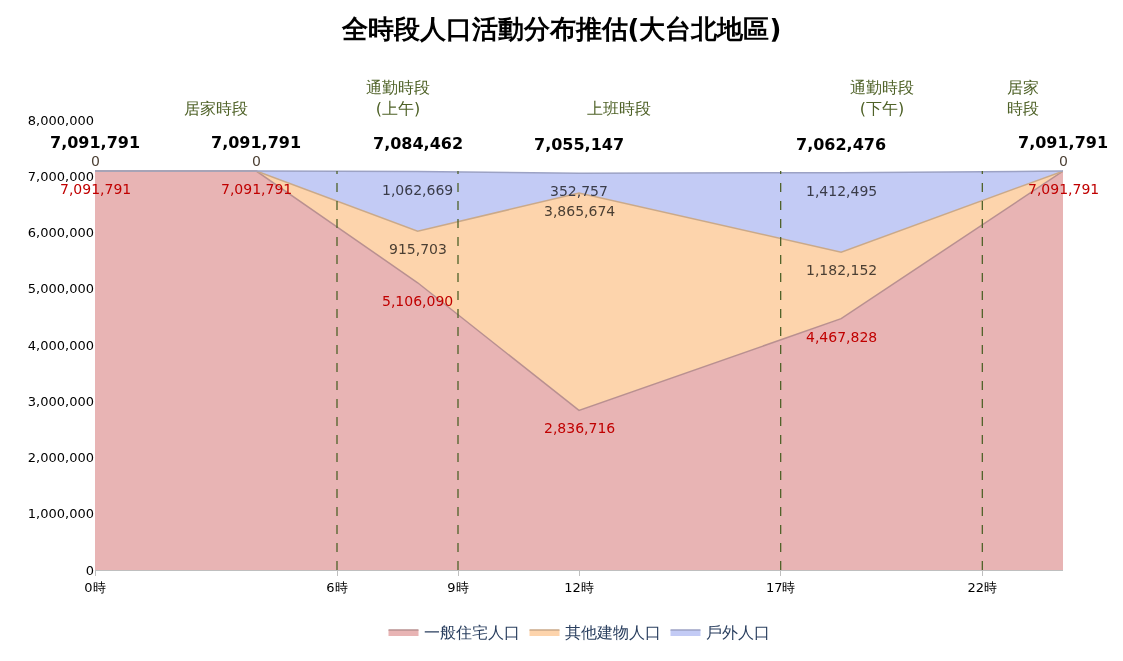 The image size is (1123, 661). I want to click on text: 上班時段, so click(619, 108).